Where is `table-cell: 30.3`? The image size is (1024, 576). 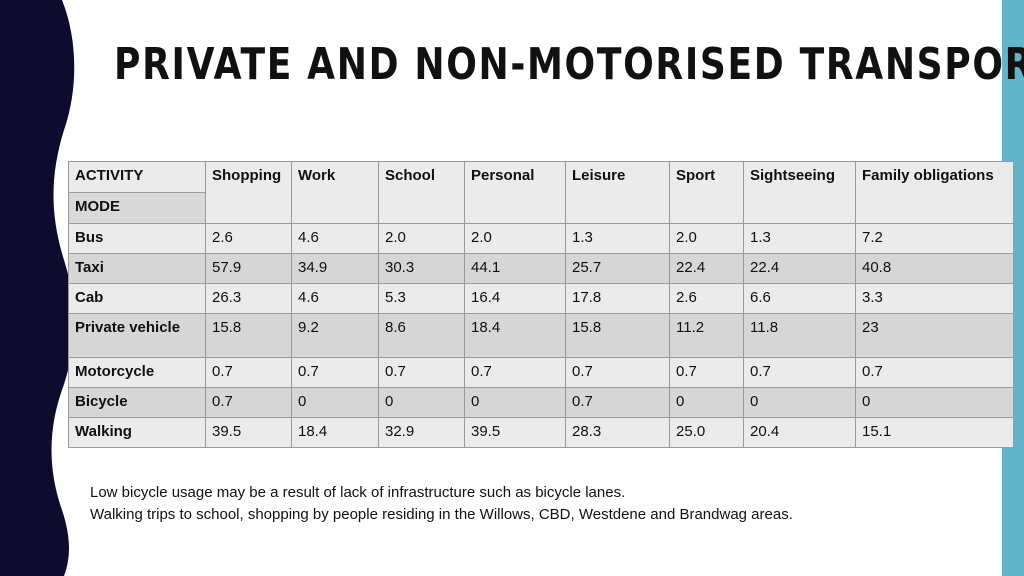 table-cell: 30.3 is located at coordinates (421, 268).